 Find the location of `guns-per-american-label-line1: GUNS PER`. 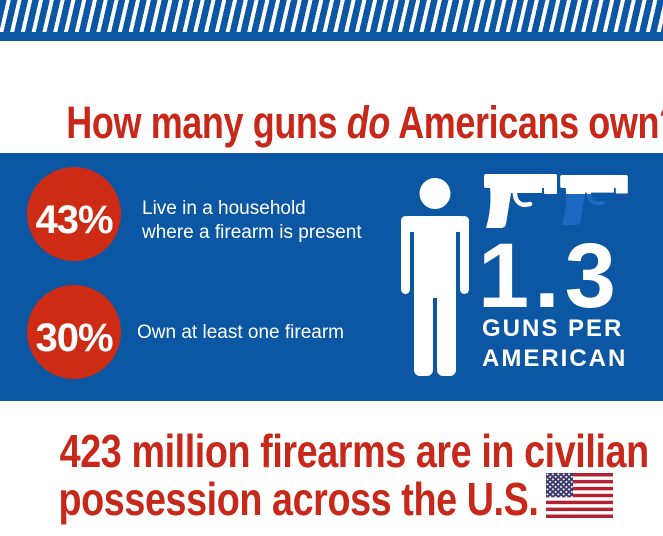

guns-per-american-label-line1: GUNS PER is located at coordinates (553, 328).